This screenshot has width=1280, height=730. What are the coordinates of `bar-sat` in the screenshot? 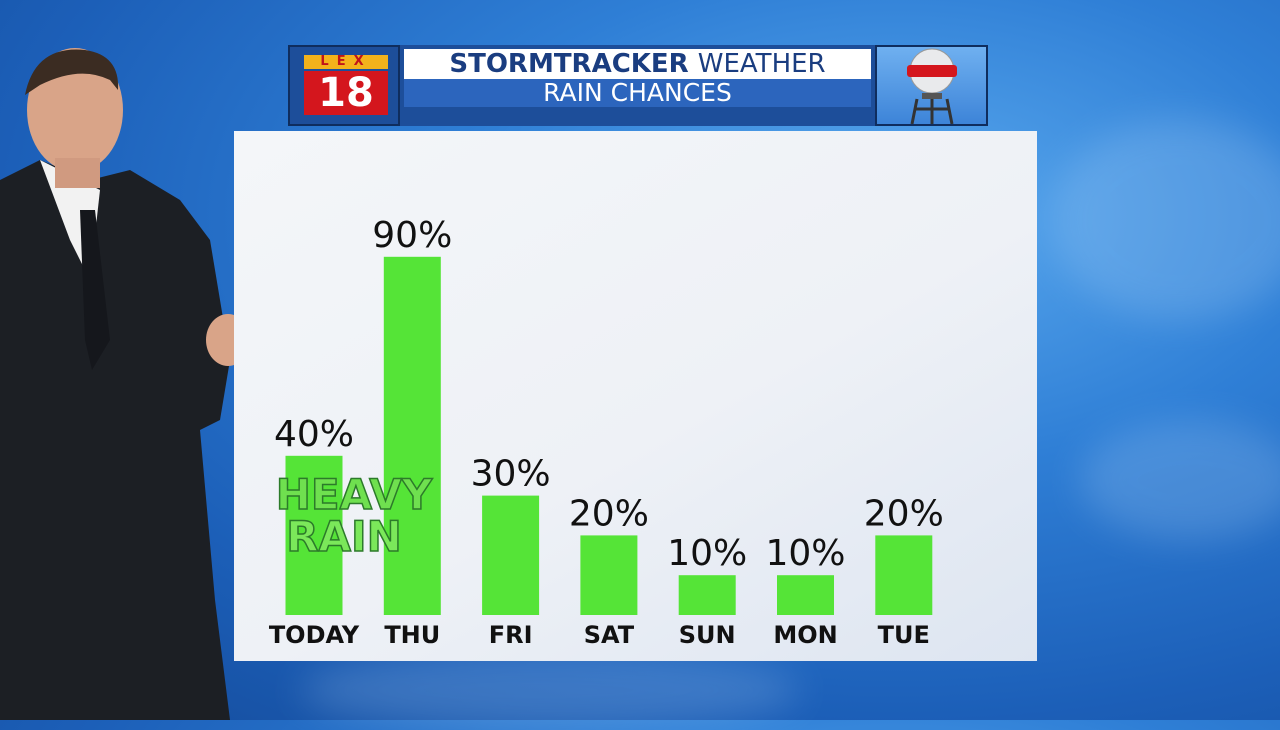 It's located at (609, 575).